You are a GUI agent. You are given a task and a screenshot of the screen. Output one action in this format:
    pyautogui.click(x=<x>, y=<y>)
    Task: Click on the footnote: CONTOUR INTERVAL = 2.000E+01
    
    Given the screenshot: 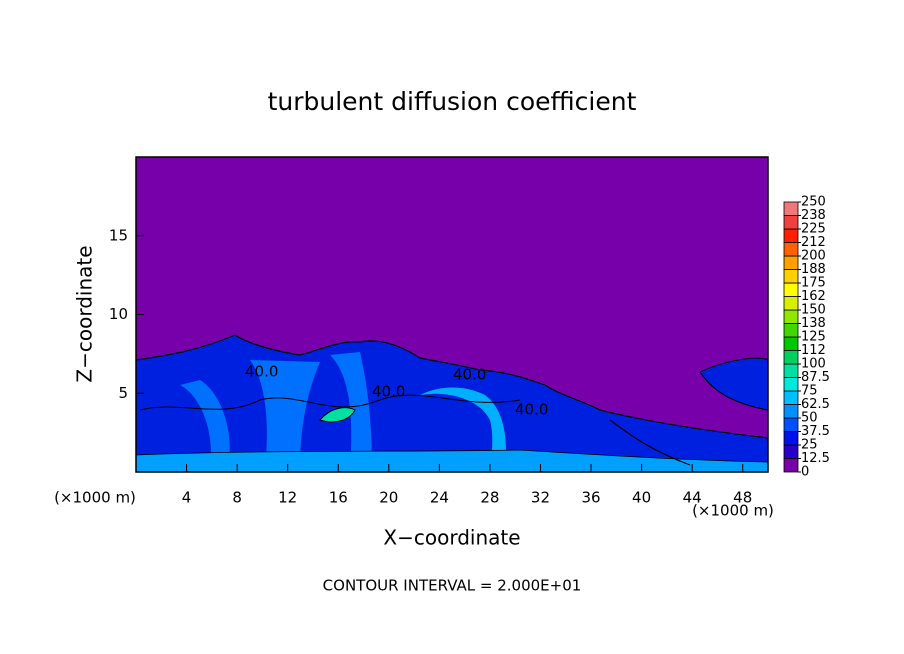 What is the action you would take?
    pyautogui.click(x=452, y=586)
    